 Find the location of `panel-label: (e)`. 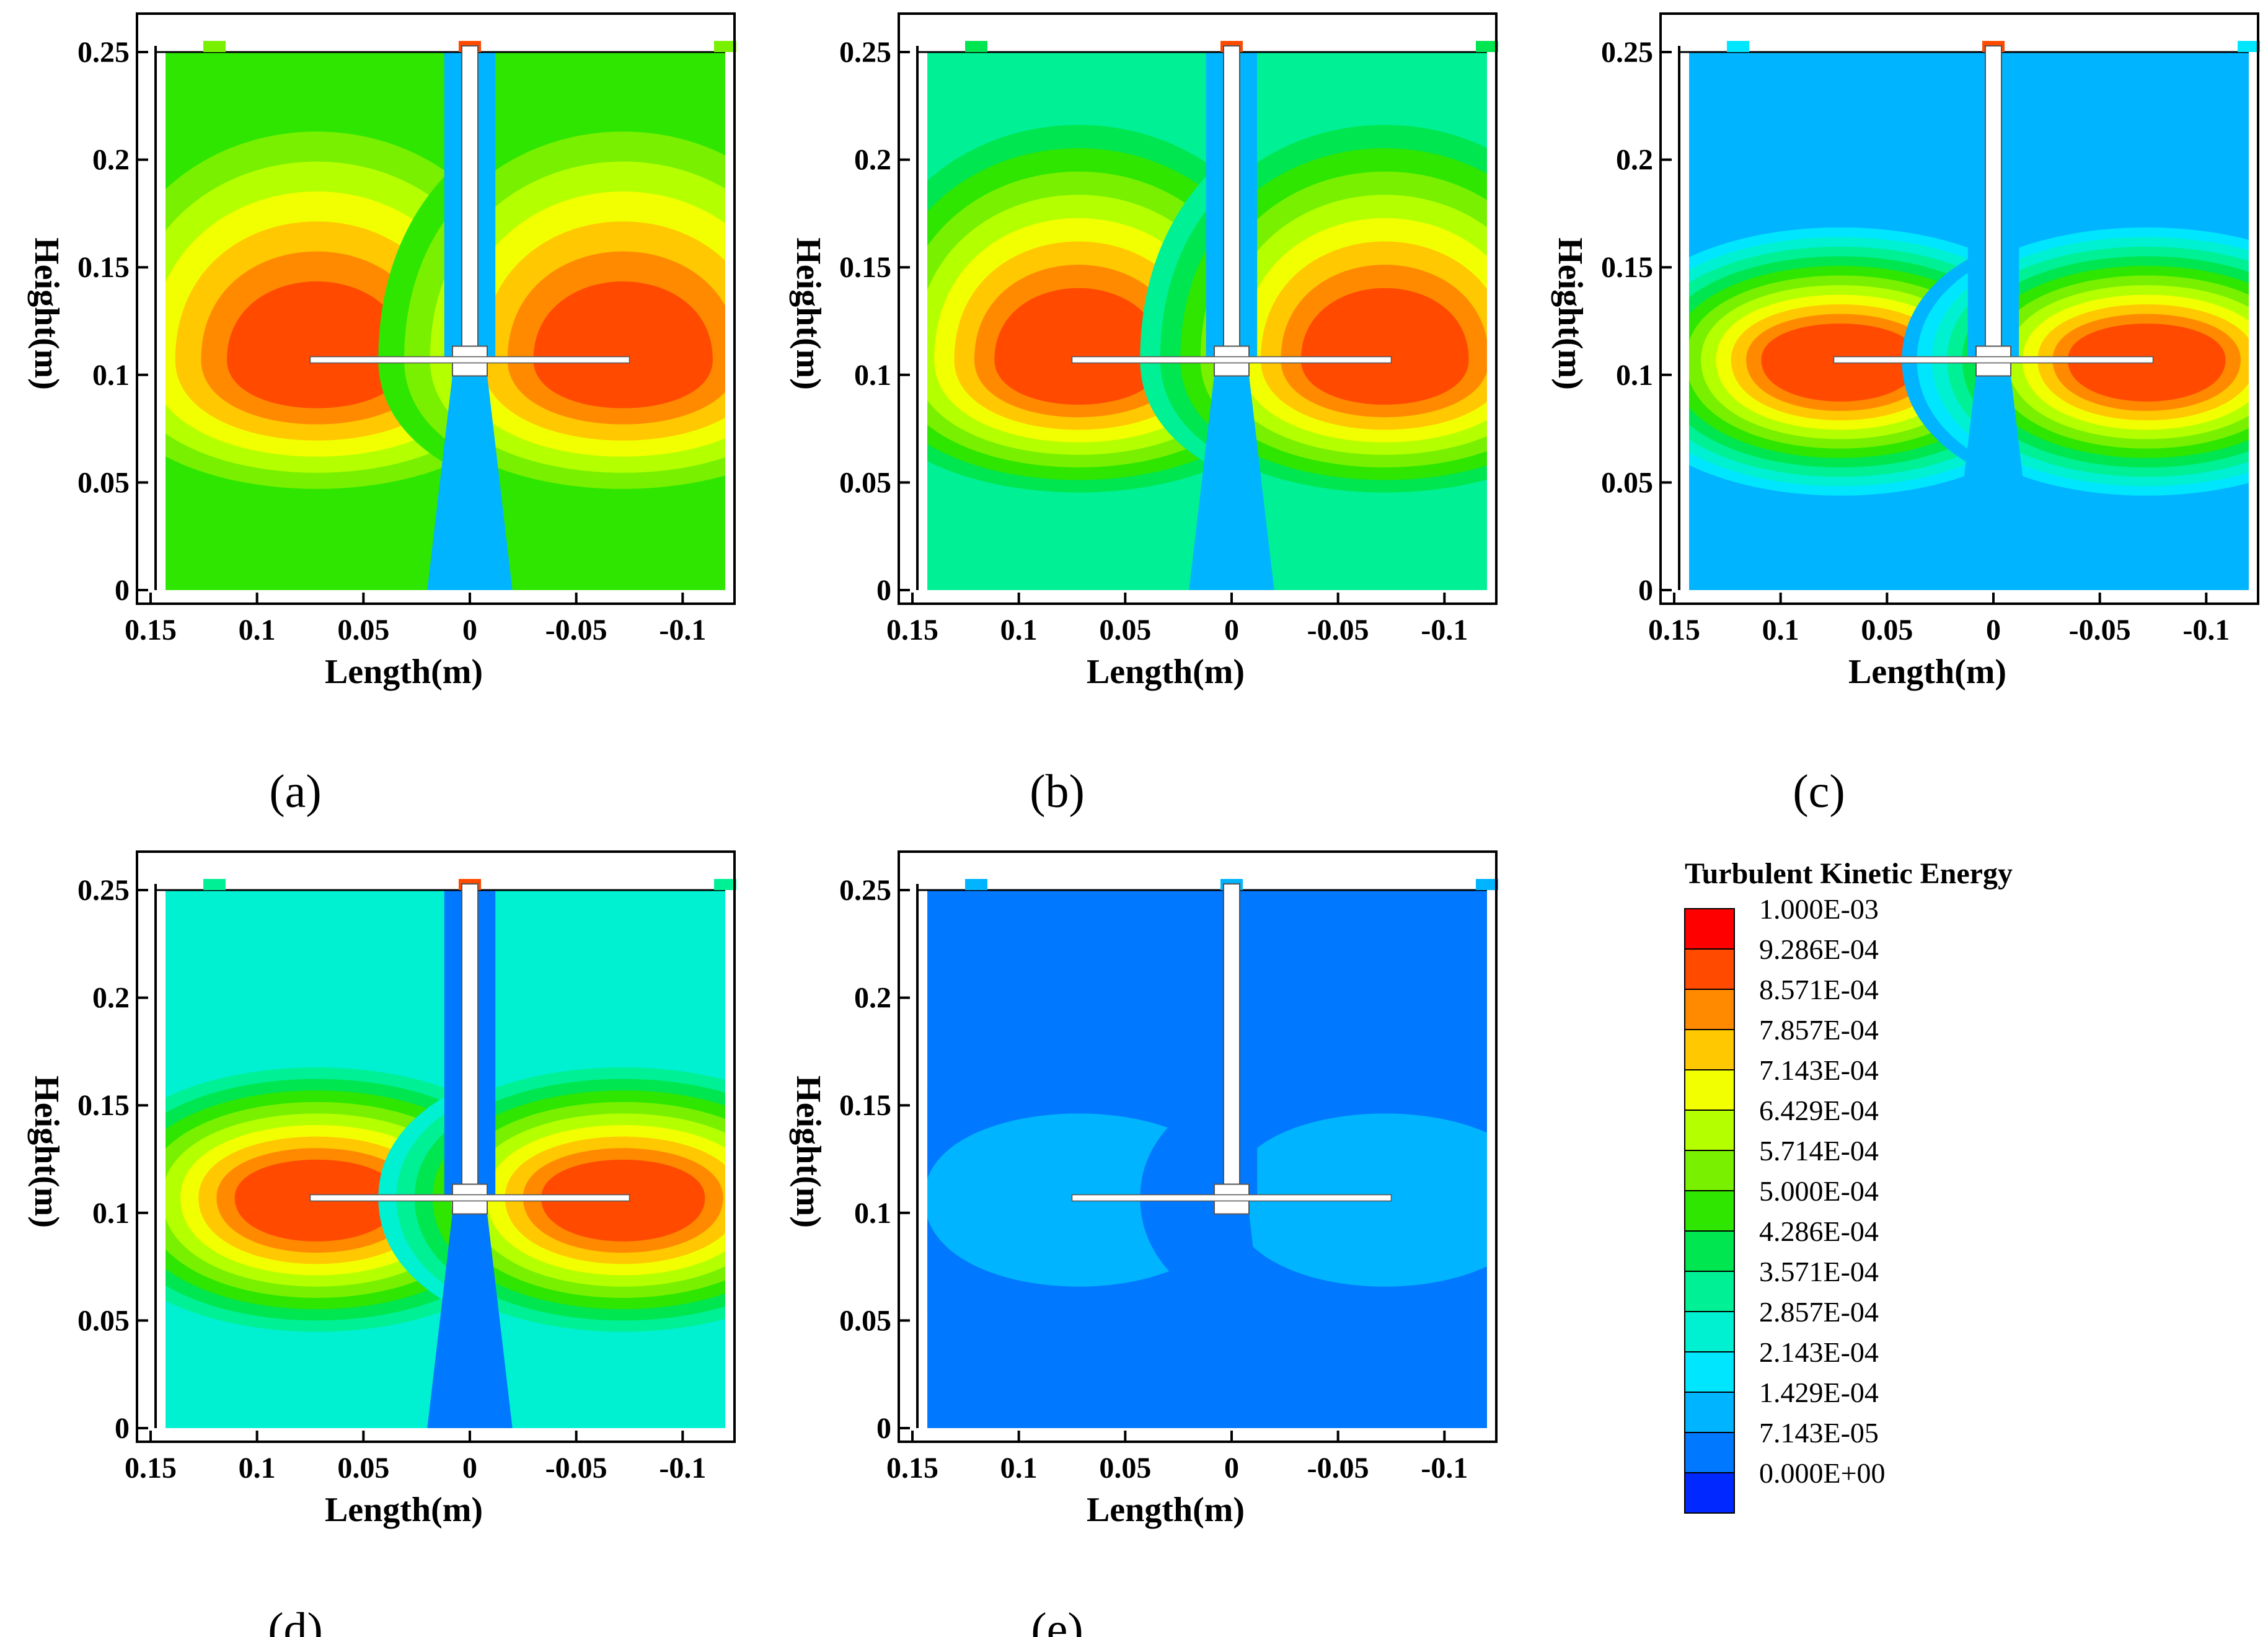

panel-label: (e) is located at coordinates (1057, 1621).